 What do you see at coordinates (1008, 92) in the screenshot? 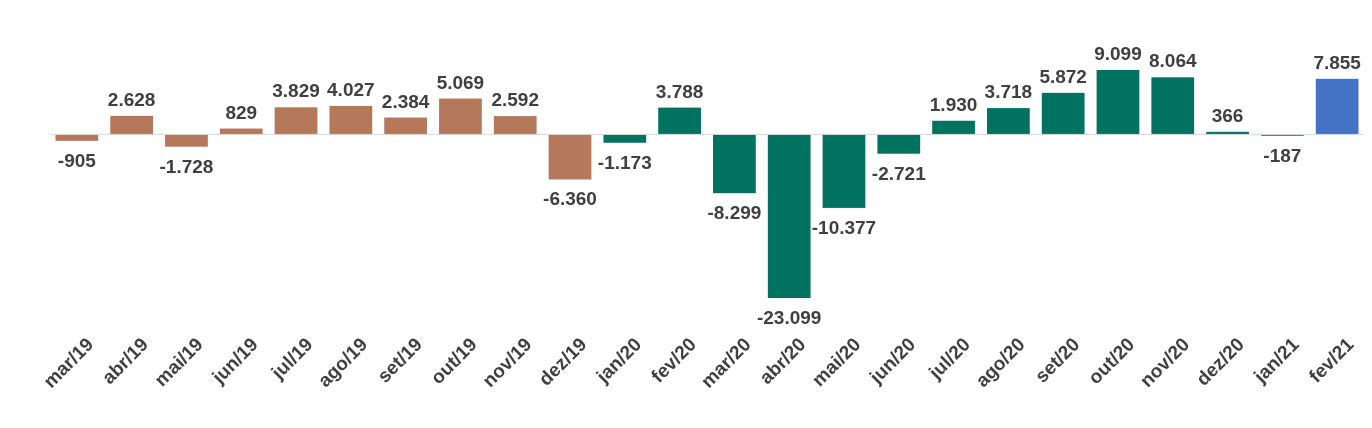
I see `data-label: 3.718` at bounding box center [1008, 92].